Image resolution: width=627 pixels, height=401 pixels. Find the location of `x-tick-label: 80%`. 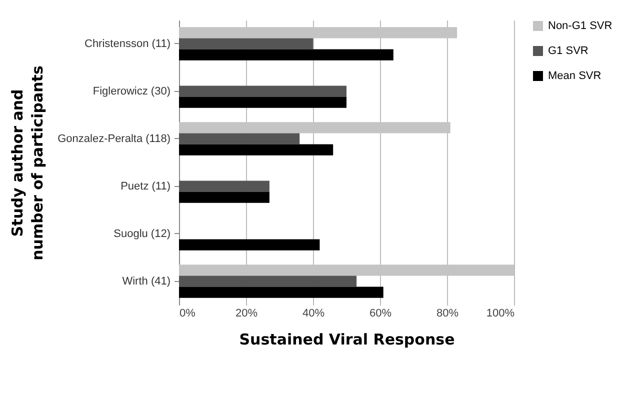

x-tick-label: 80% is located at coordinates (447, 314).